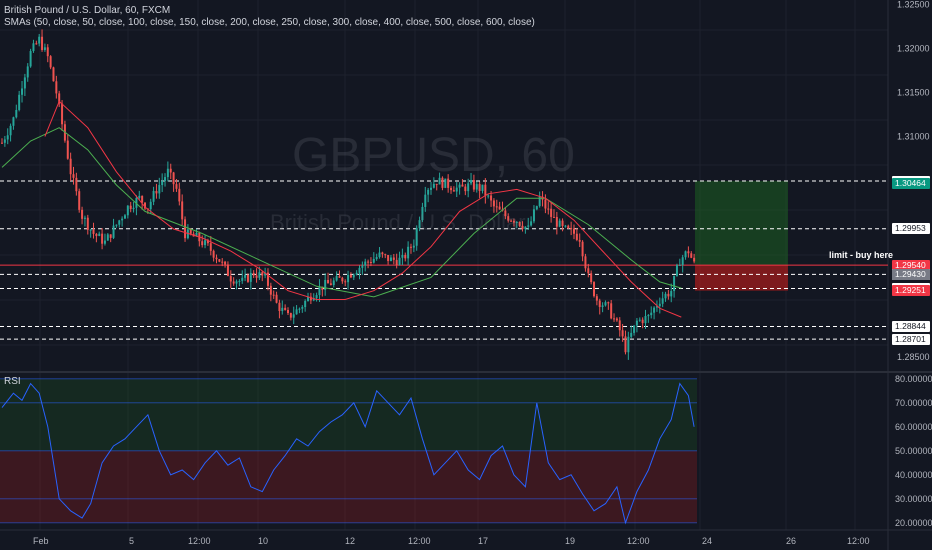  What do you see at coordinates (911, 184) in the screenshot?
I see `price-tag: 1.30464` at bounding box center [911, 184].